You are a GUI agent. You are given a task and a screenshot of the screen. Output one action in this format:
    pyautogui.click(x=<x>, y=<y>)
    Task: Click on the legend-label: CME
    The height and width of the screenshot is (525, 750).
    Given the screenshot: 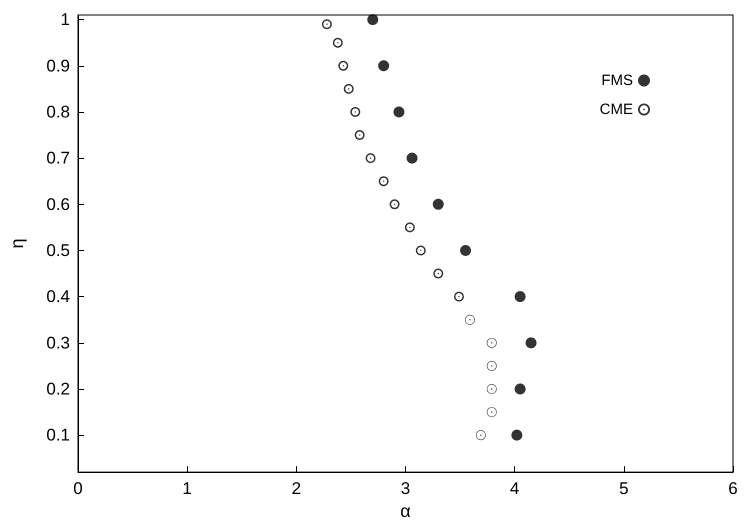 What is the action you would take?
    pyautogui.click(x=616, y=109)
    